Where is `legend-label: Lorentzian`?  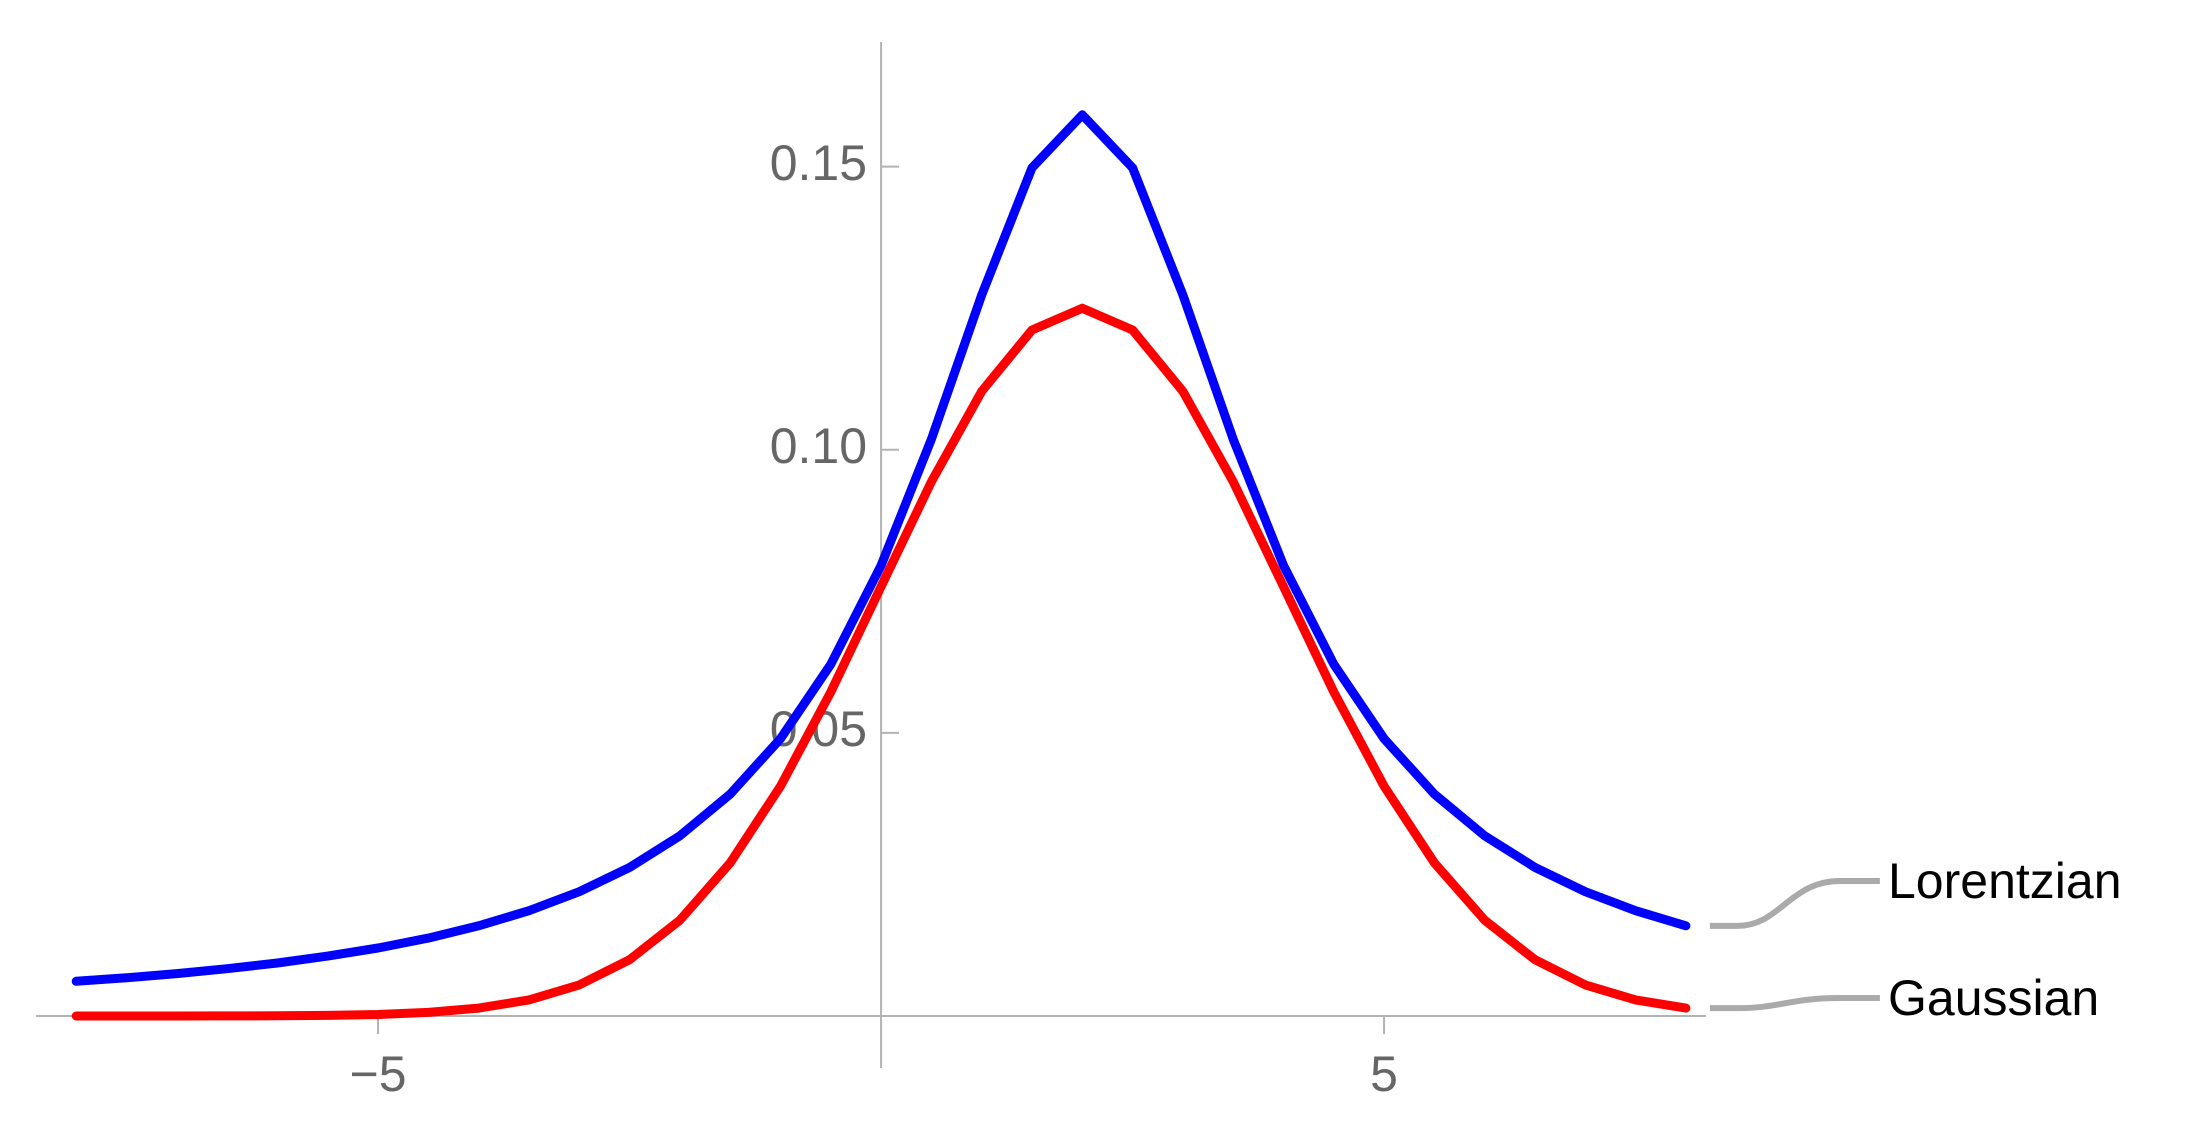 legend-label: Lorentzian is located at coordinates (2005, 881).